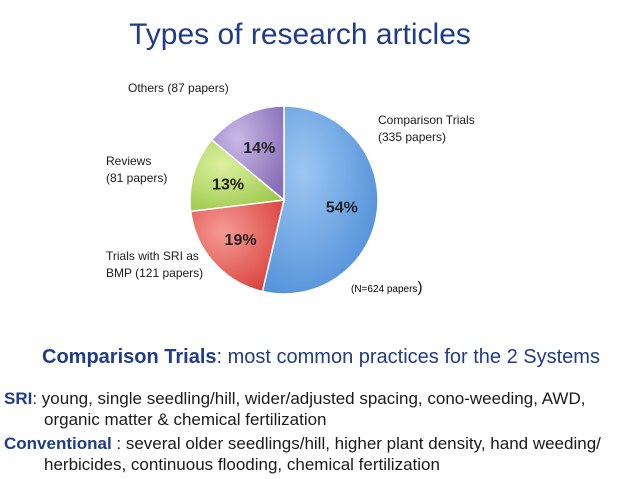 Image resolution: width=638 pixels, height=479 pixels. What do you see at coordinates (136, 178) in the screenshot?
I see `slice-label-reviews-line2: (81 papers)` at bounding box center [136, 178].